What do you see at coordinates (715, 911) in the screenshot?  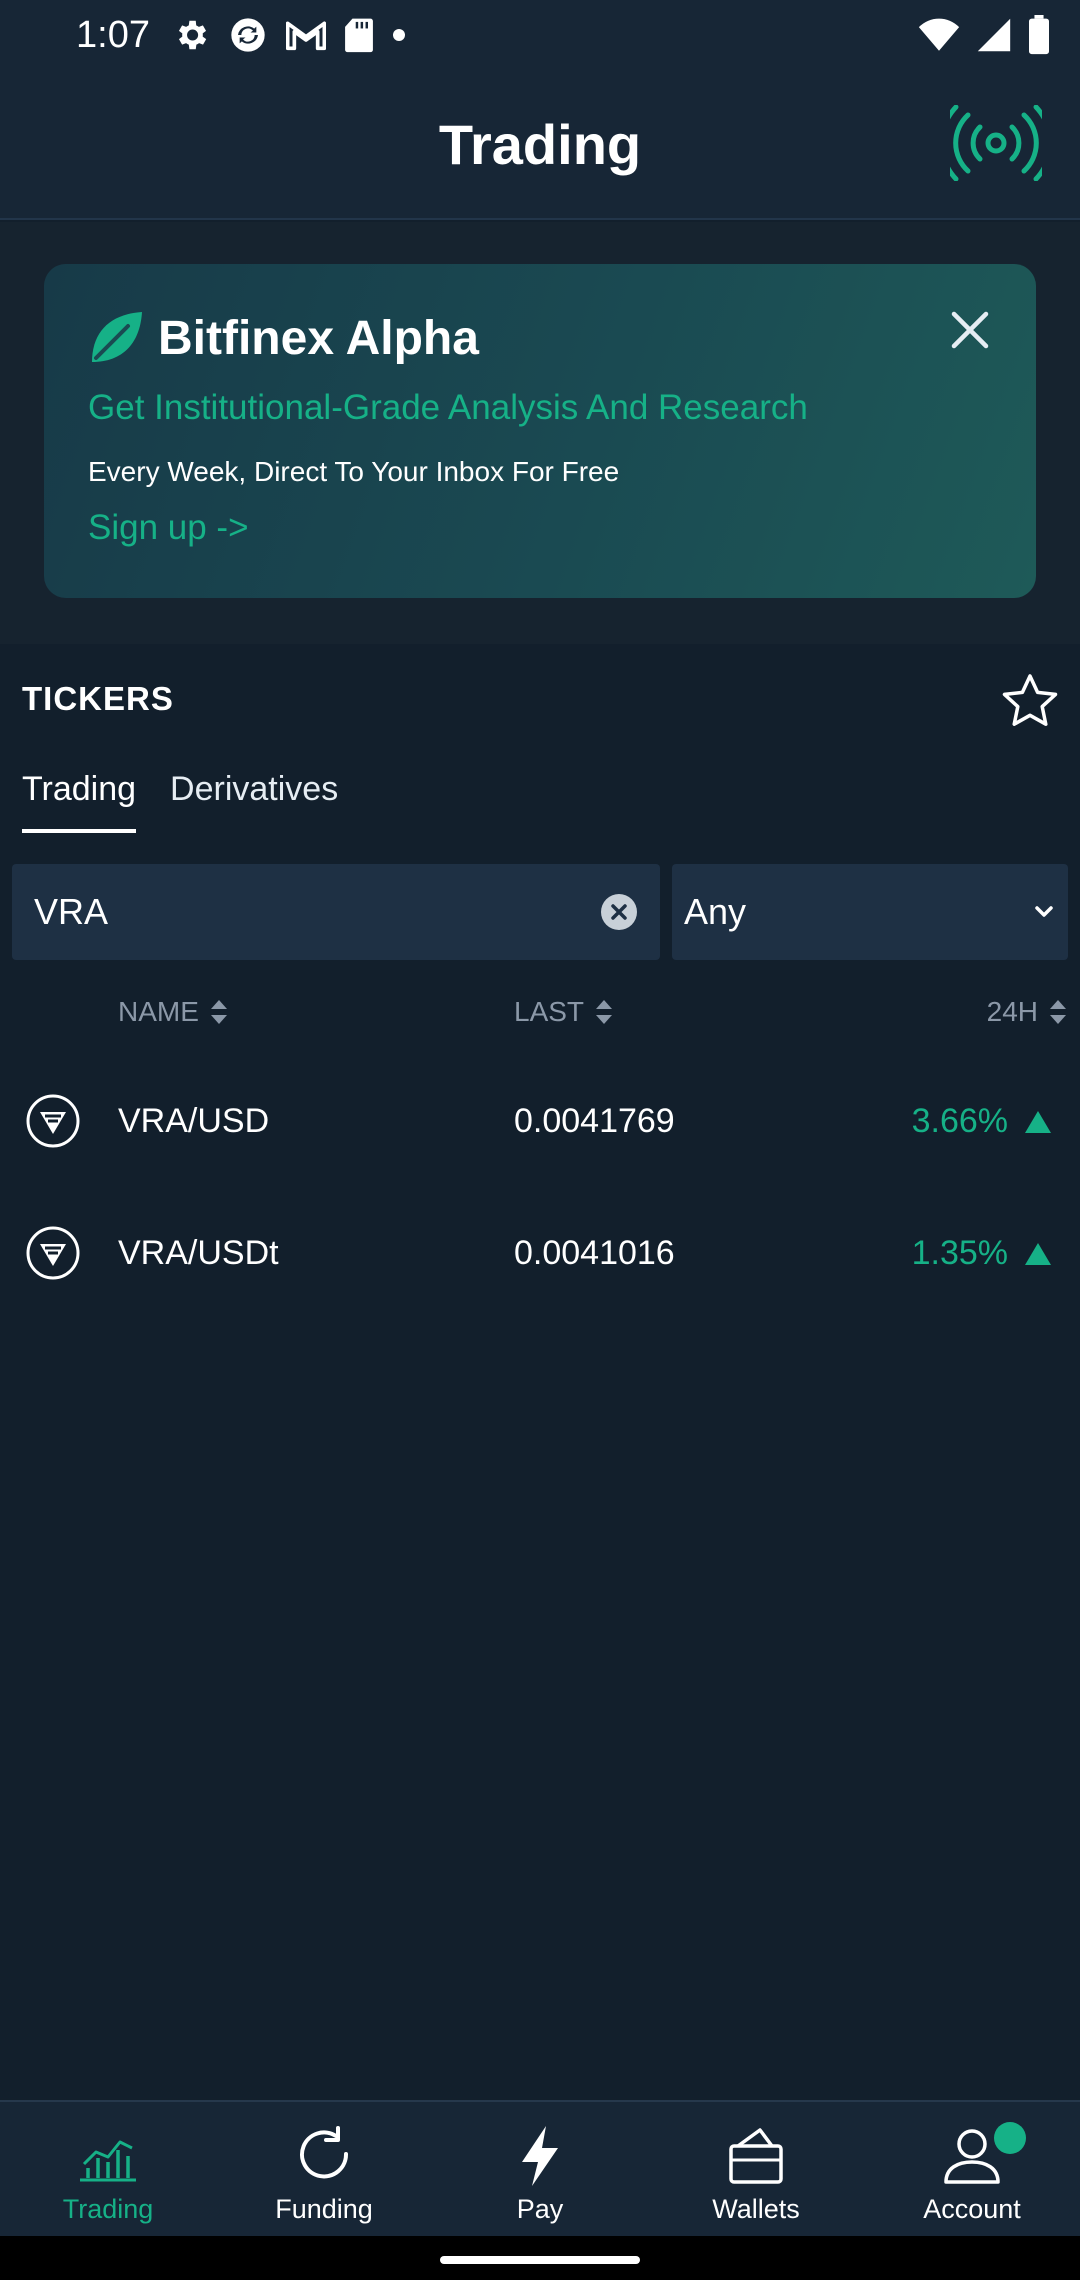 I see `market-filter-value: Any` at bounding box center [715, 911].